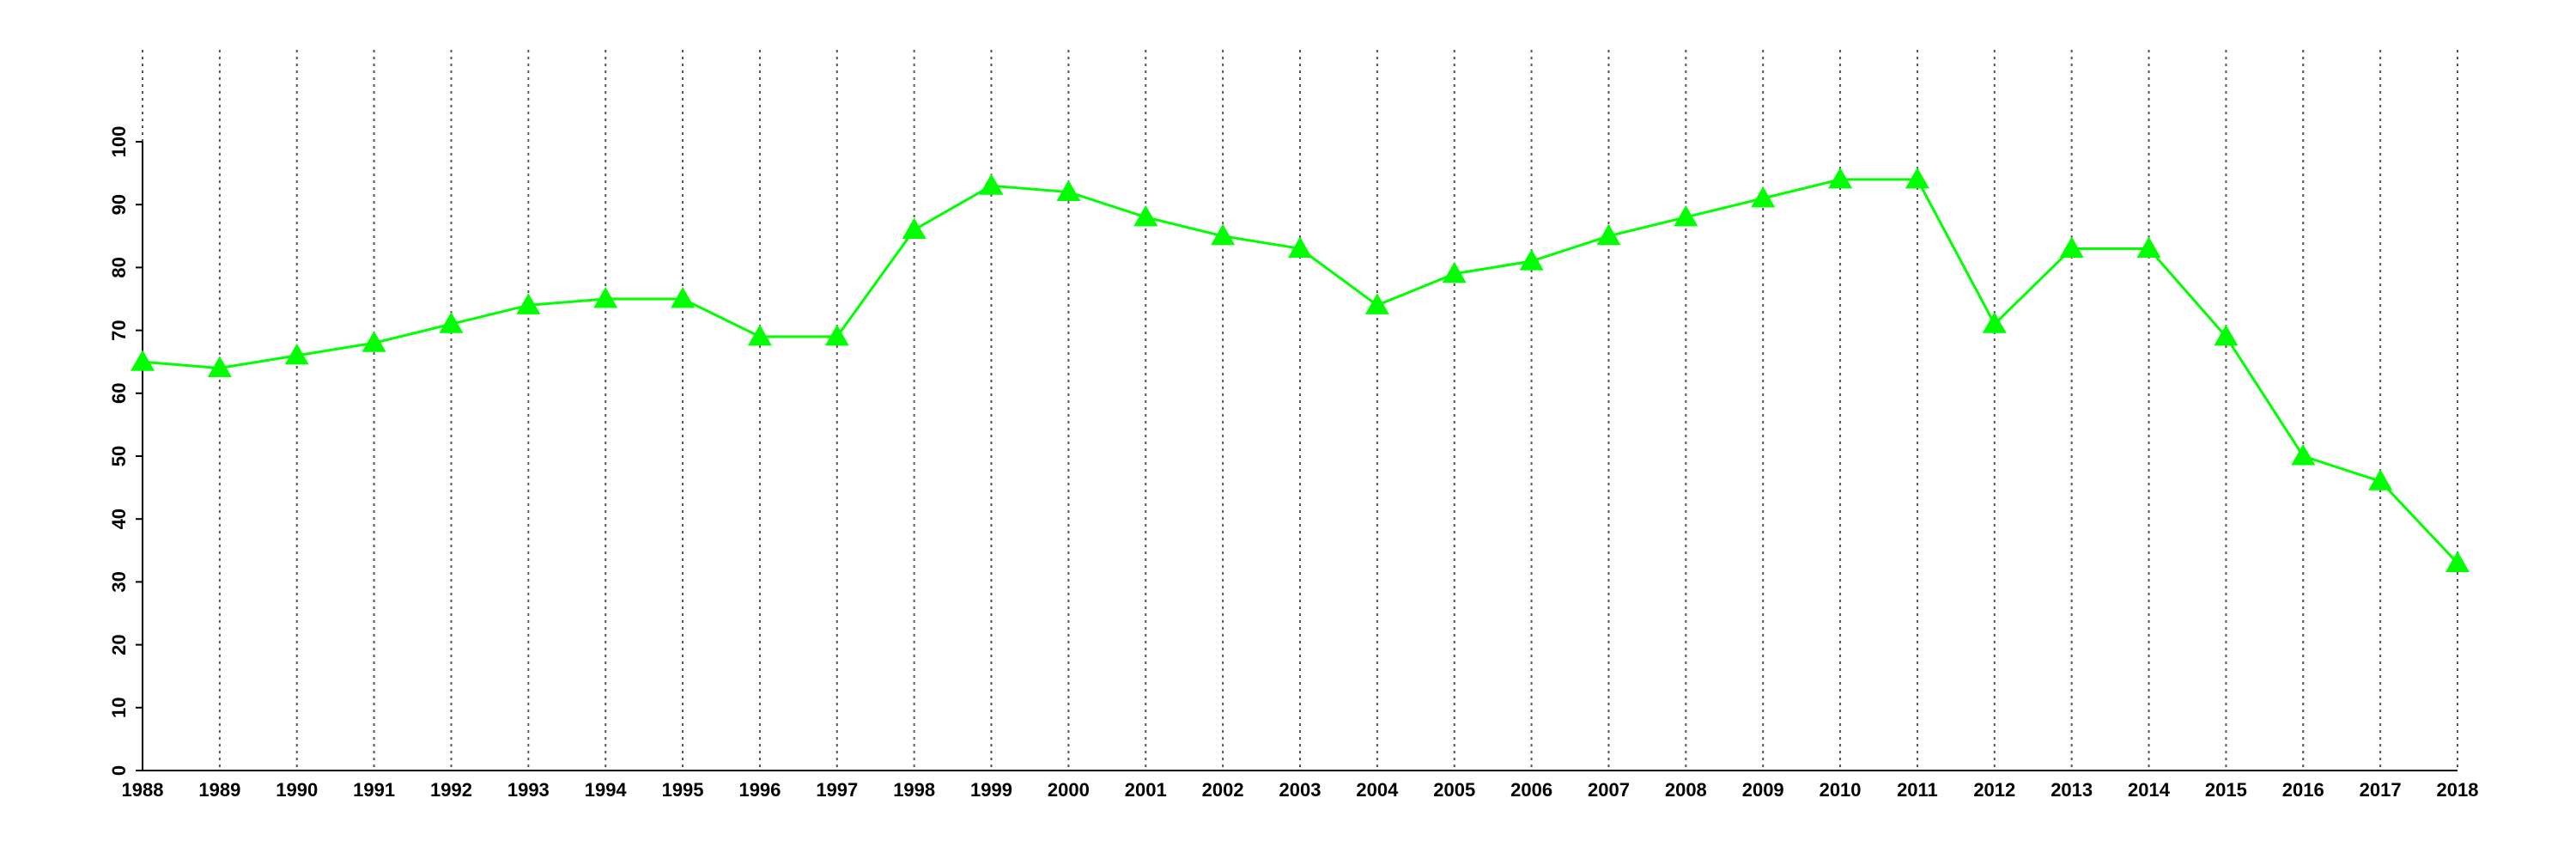 The width and height of the screenshot is (2576, 859). Describe the element at coordinates (1917, 790) in the screenshot. I see `x-tick-label: 2011` at that location.